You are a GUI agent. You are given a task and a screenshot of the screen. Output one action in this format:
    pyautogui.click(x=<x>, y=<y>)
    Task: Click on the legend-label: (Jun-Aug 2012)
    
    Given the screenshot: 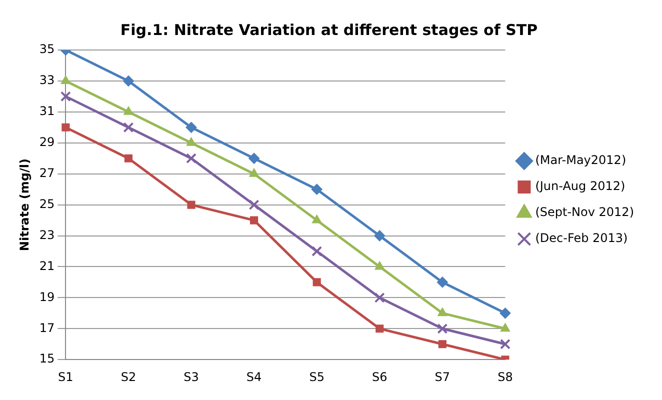 What is the action you would take?
    pyautogui.click(x=580, y=186)
    